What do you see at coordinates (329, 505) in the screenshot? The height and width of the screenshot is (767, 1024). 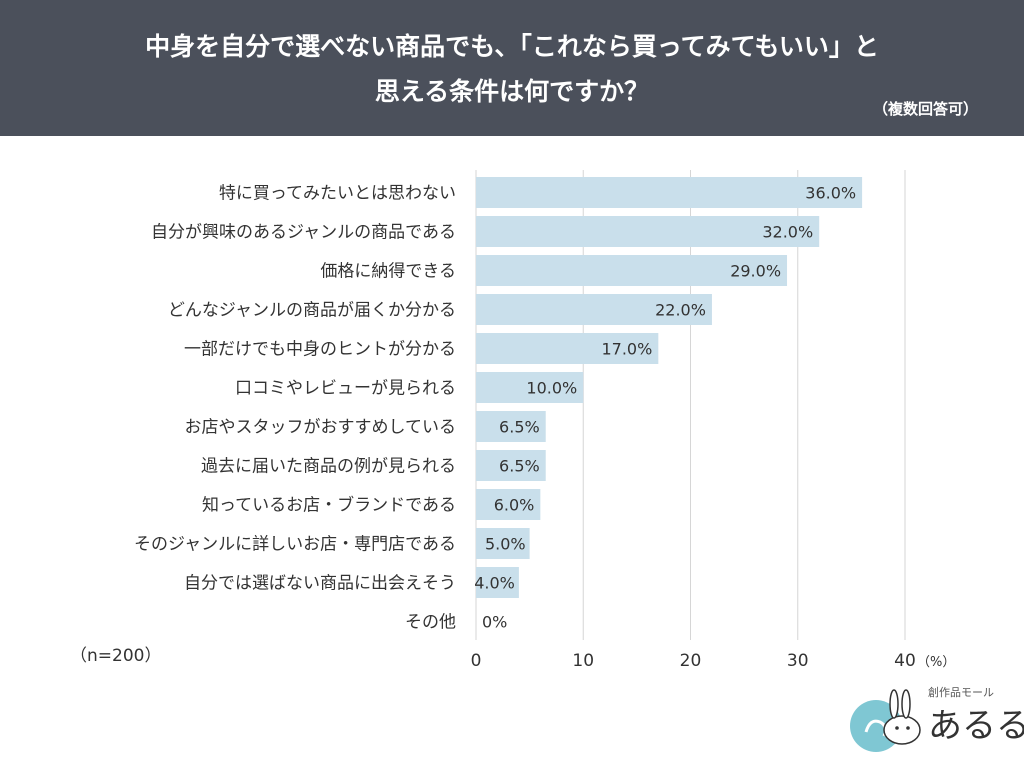 I see `category-label: 知っているお店・ブランドである` at bounding box center [329, 505].